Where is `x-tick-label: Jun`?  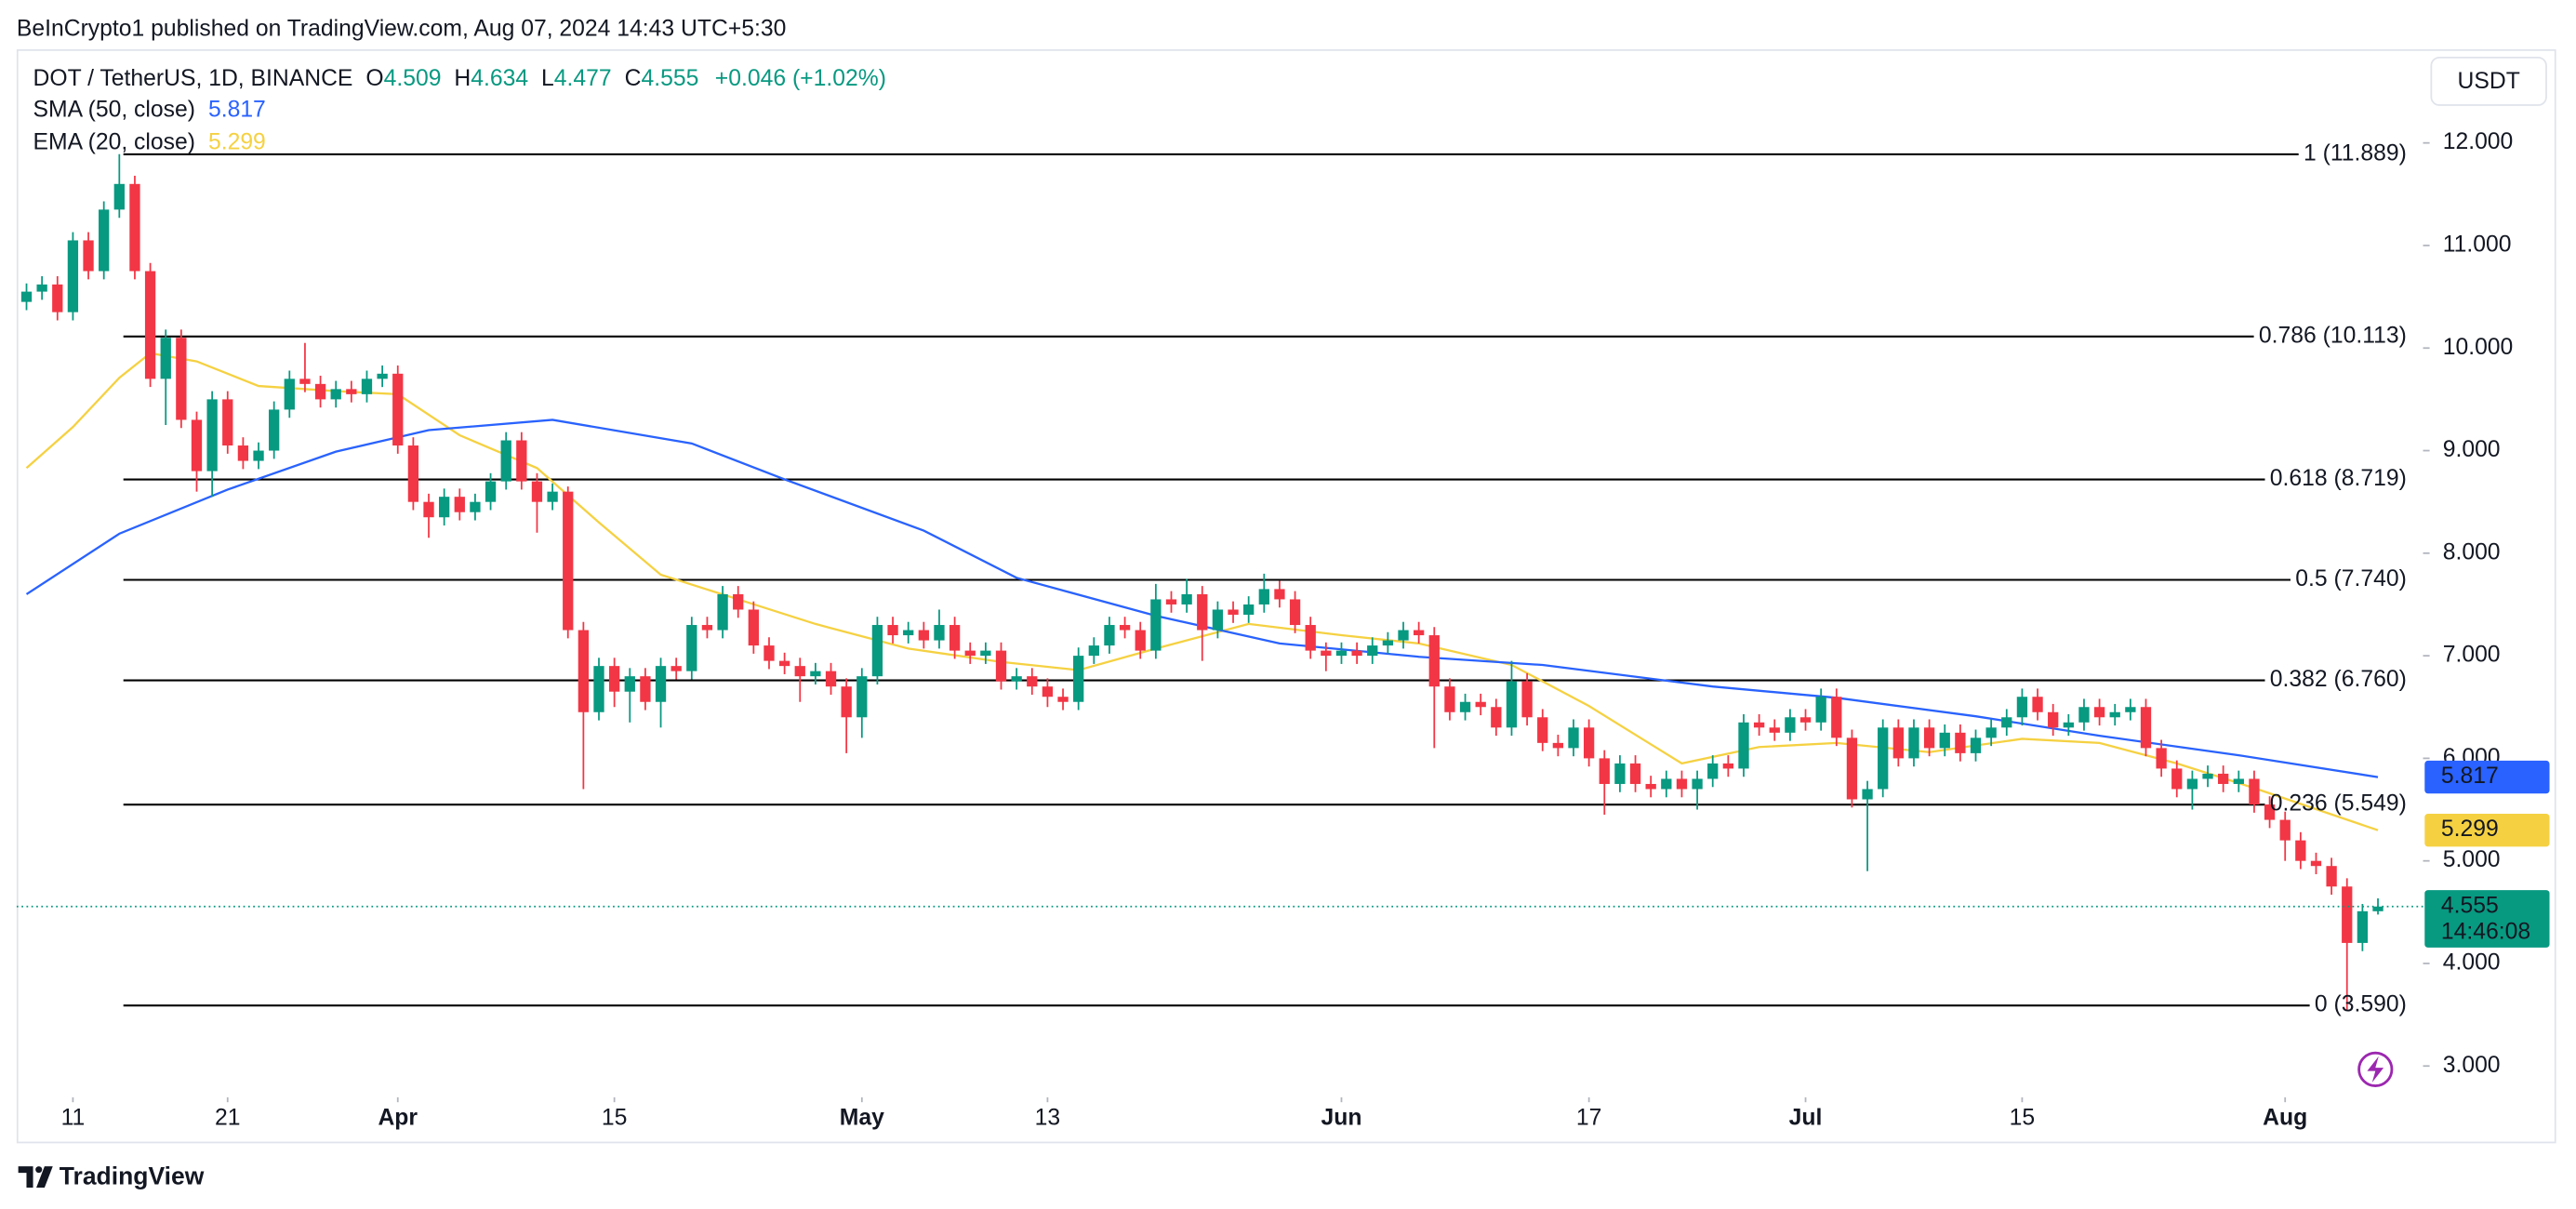 x-tick-label: Jun is located at coordinates (1341, 1117).